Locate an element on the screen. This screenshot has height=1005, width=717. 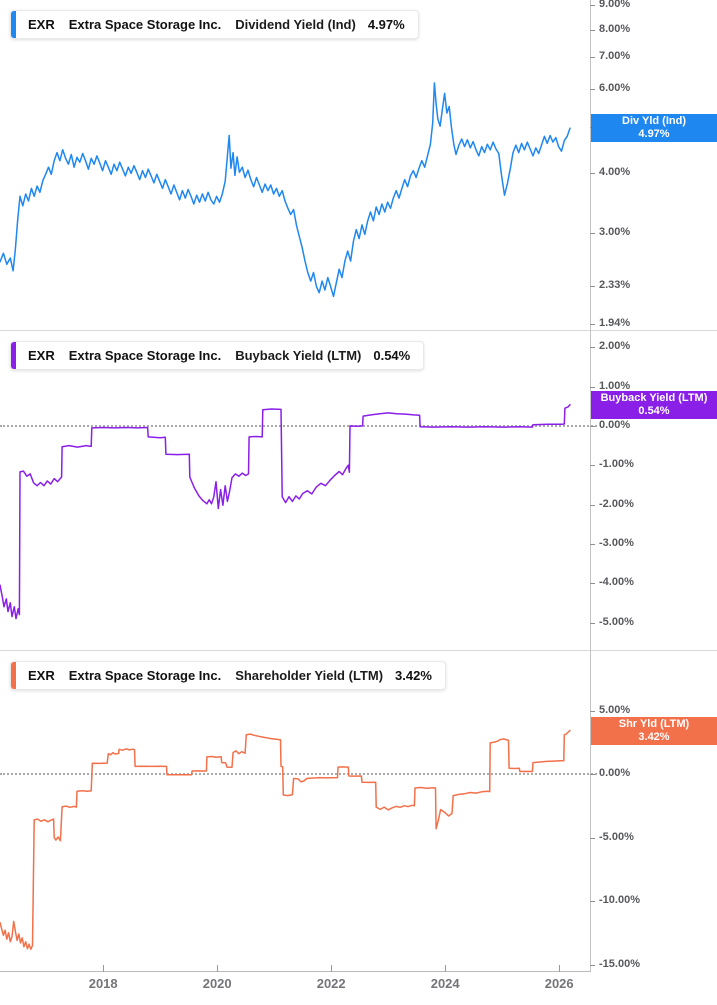
badge-label: Shr Yld (LTM) is located at coordinates (654, 723).